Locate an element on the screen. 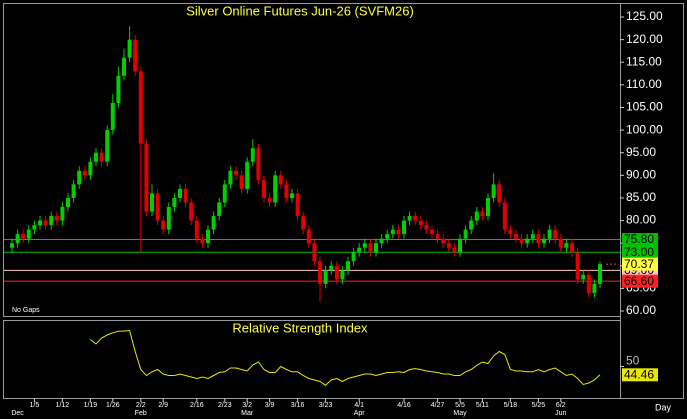 Image resolution: width=687 pixels, height=419 pixels. month-label: Apr is located at coordinates (360, 413).